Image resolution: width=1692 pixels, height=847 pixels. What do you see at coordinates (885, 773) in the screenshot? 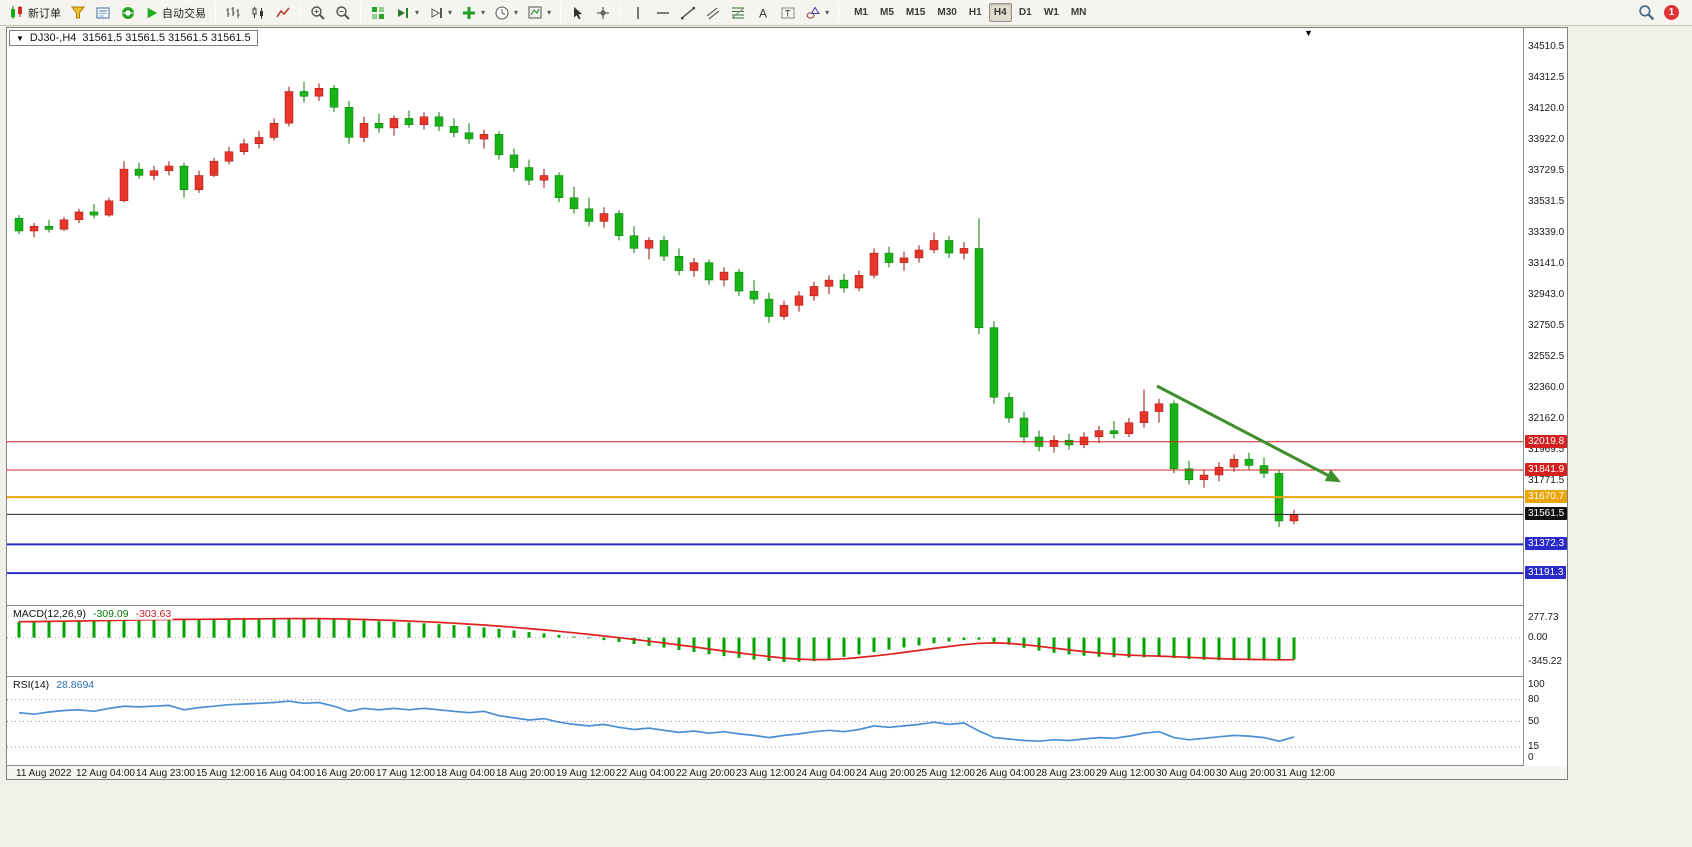
I see `time-axis-label: 24 Aug 20:00` at bounding box center [885, 773].